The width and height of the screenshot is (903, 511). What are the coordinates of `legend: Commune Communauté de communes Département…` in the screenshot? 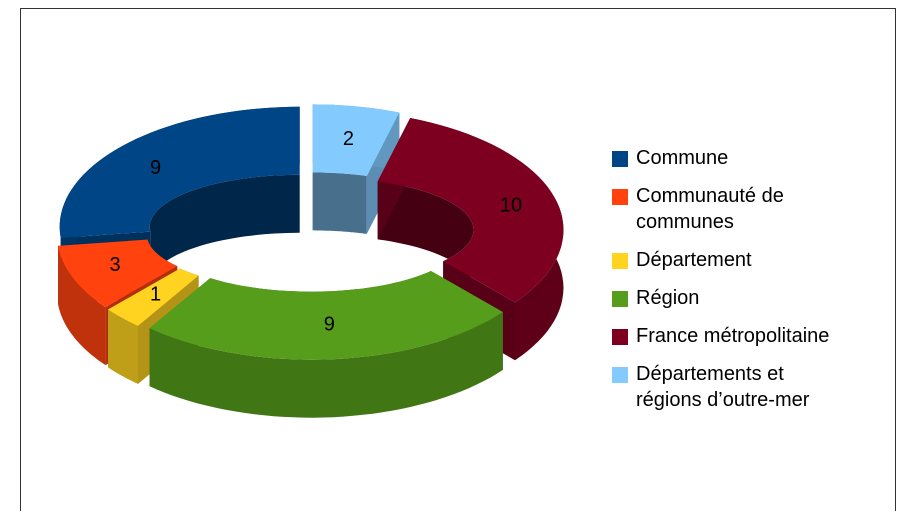 It's located at (724, 285).